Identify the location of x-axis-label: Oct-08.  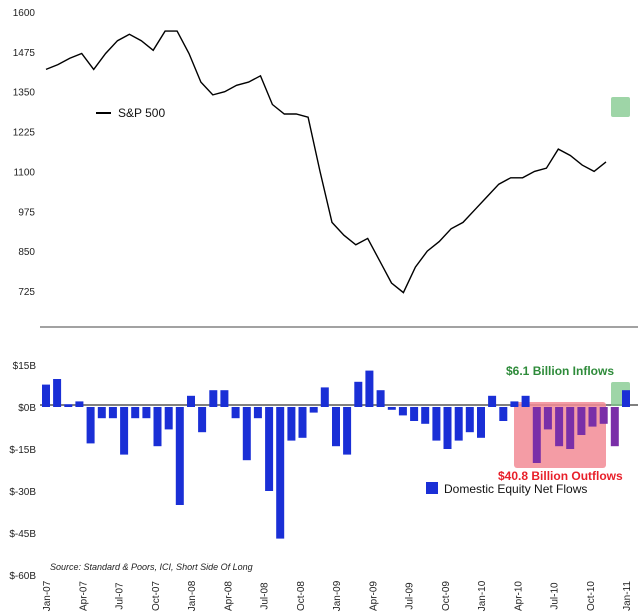
(301, 596).